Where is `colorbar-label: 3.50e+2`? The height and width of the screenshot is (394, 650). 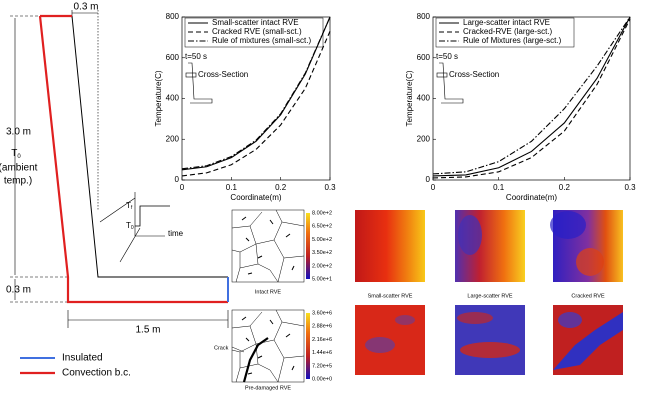
colorbar-label: 3.50e+2 is located at coordinates (322, 253).